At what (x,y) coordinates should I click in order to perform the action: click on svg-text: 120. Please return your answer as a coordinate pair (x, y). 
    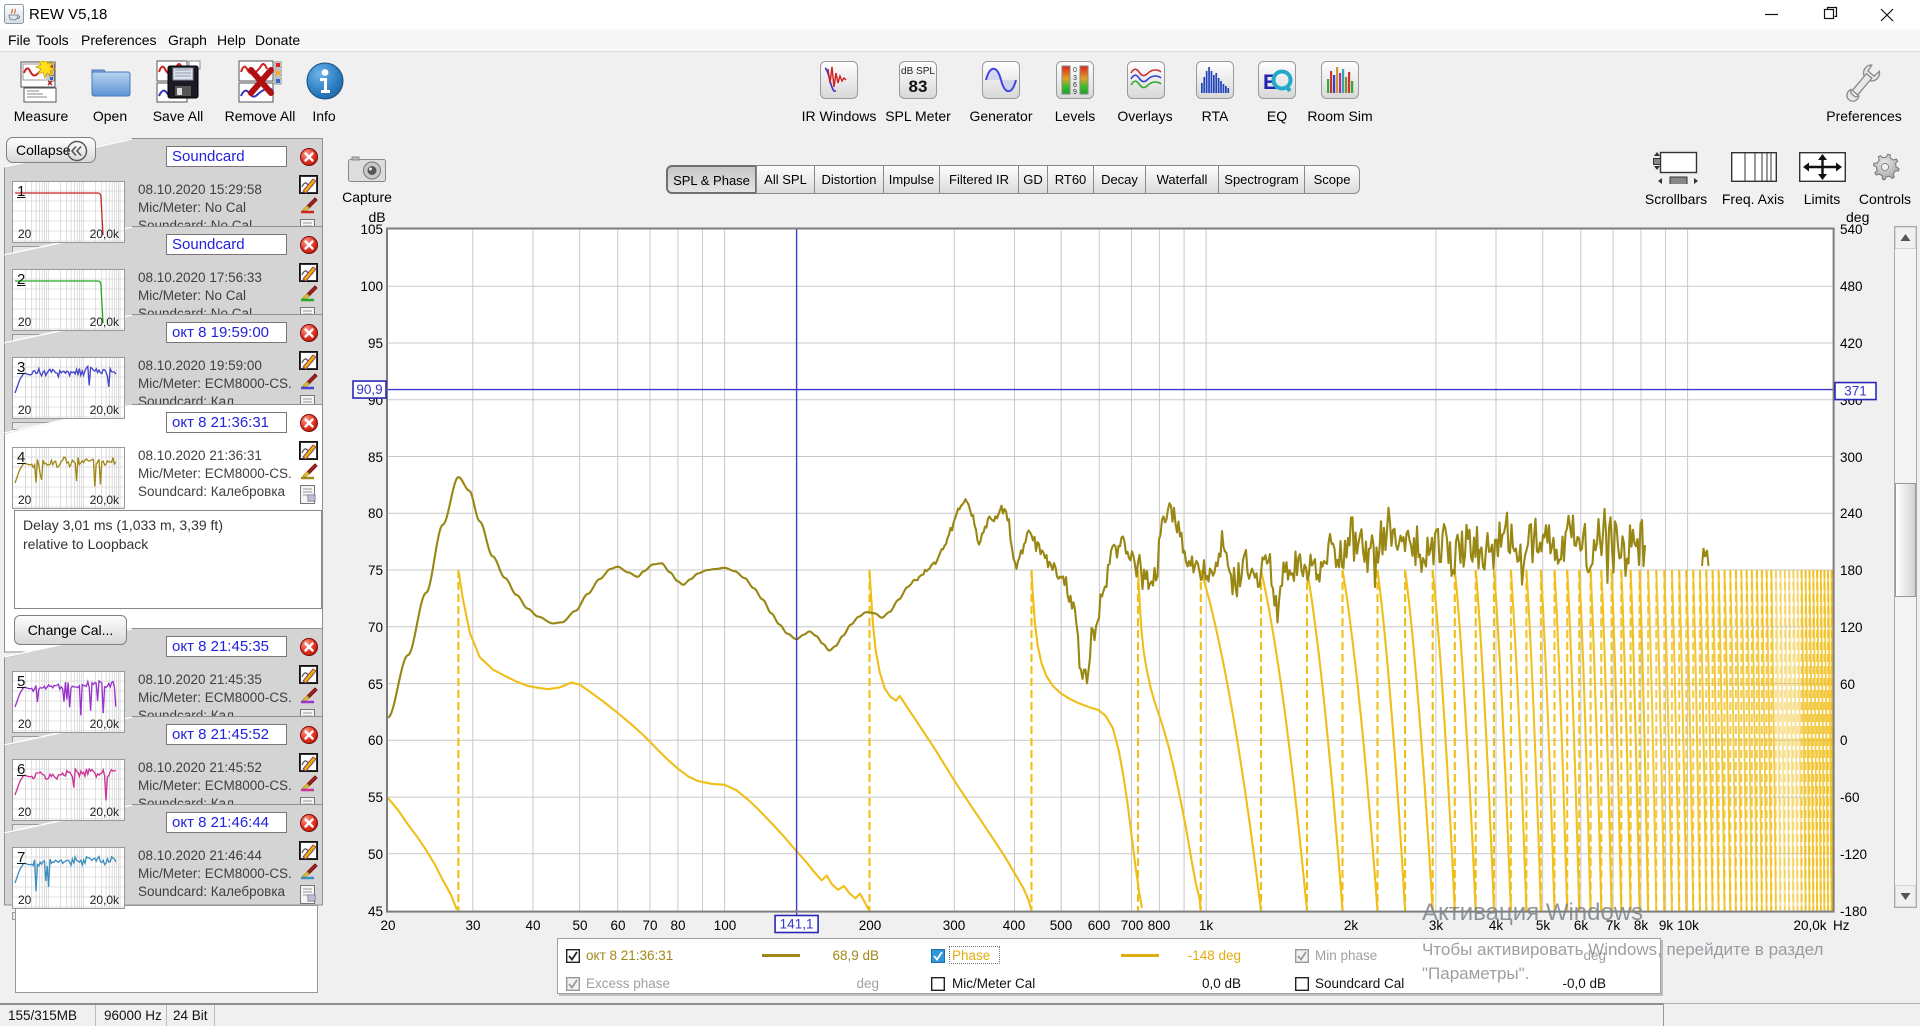
    Looking at the image, I should click on (1851, 627).